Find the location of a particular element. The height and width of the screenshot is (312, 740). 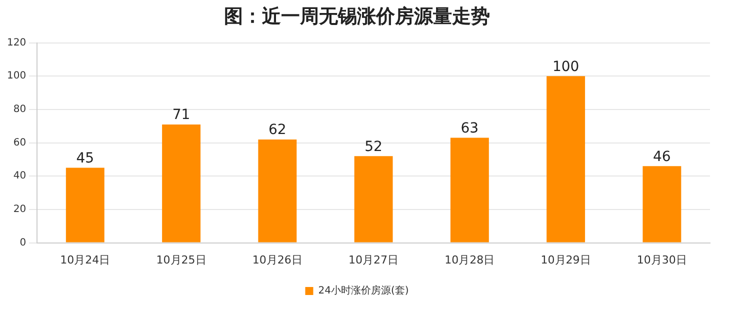

x-tick-label: 10月25日 is located at coordinates (181, 259).